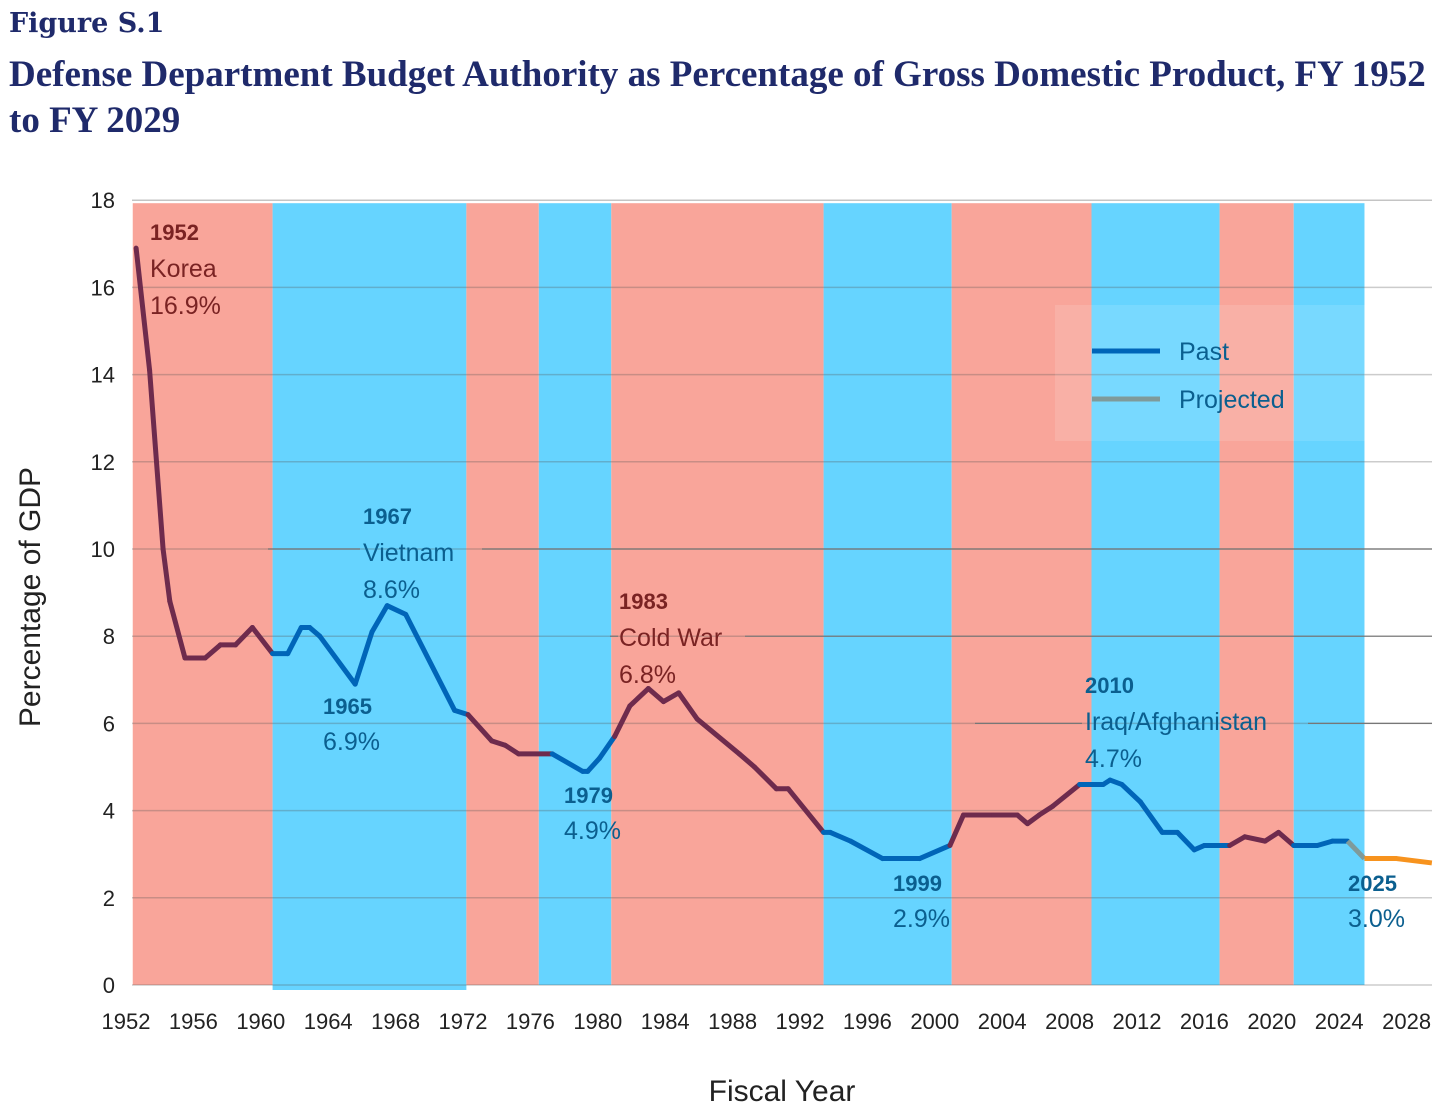  Describe the element at coordinates (387, 516) in the screenshot. I see `annotation-year: 1967` at that location.